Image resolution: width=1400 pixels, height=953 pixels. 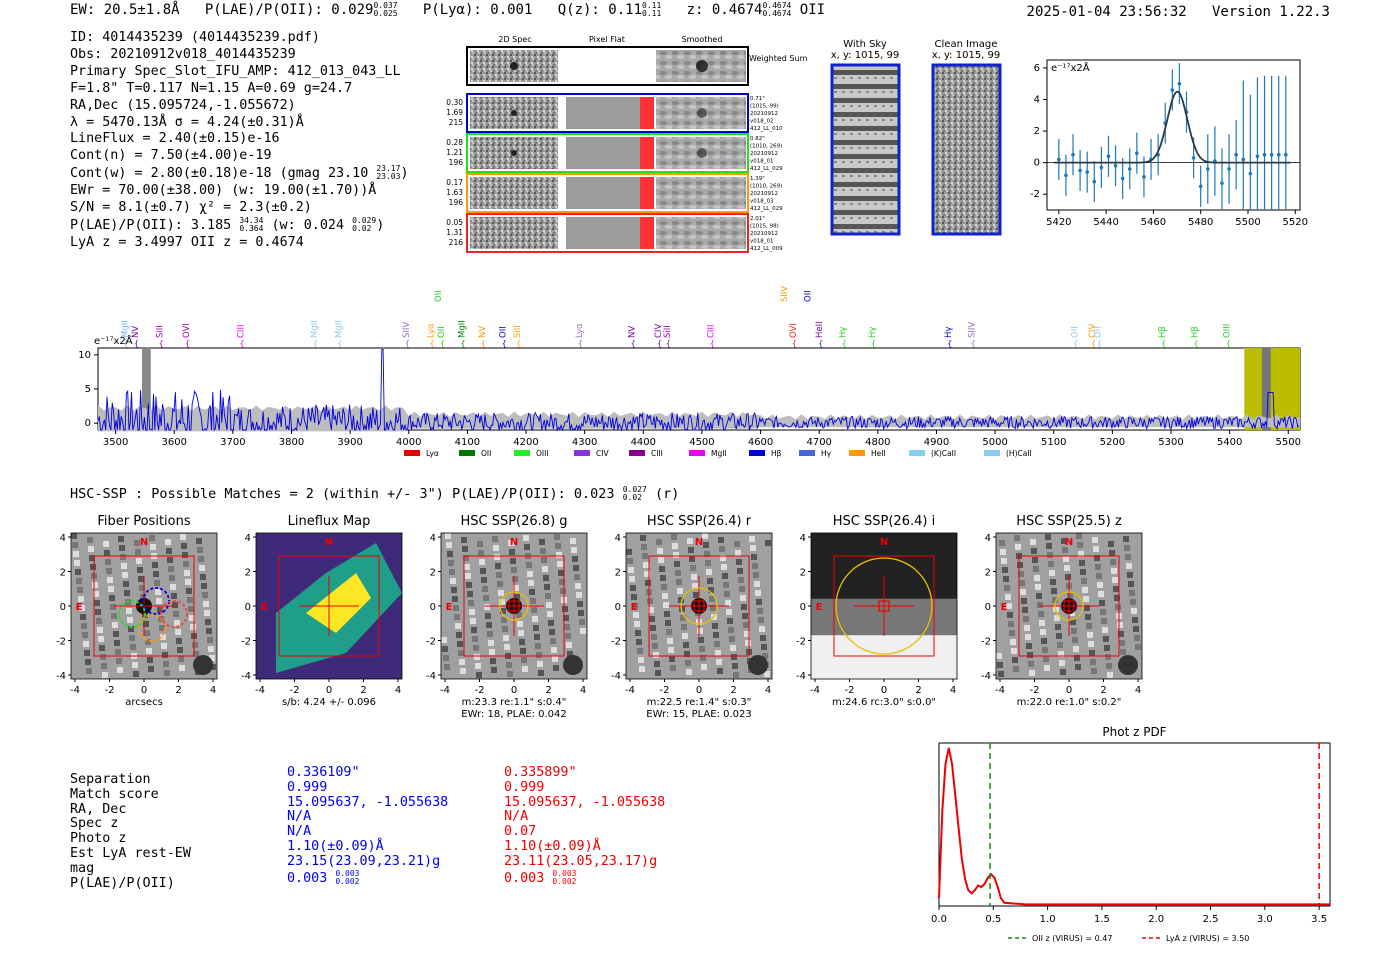 What do you see at coordinates (884, 606) in the screenshot?
I see `panel-match-ellipse` at bounding box center [884, 606].